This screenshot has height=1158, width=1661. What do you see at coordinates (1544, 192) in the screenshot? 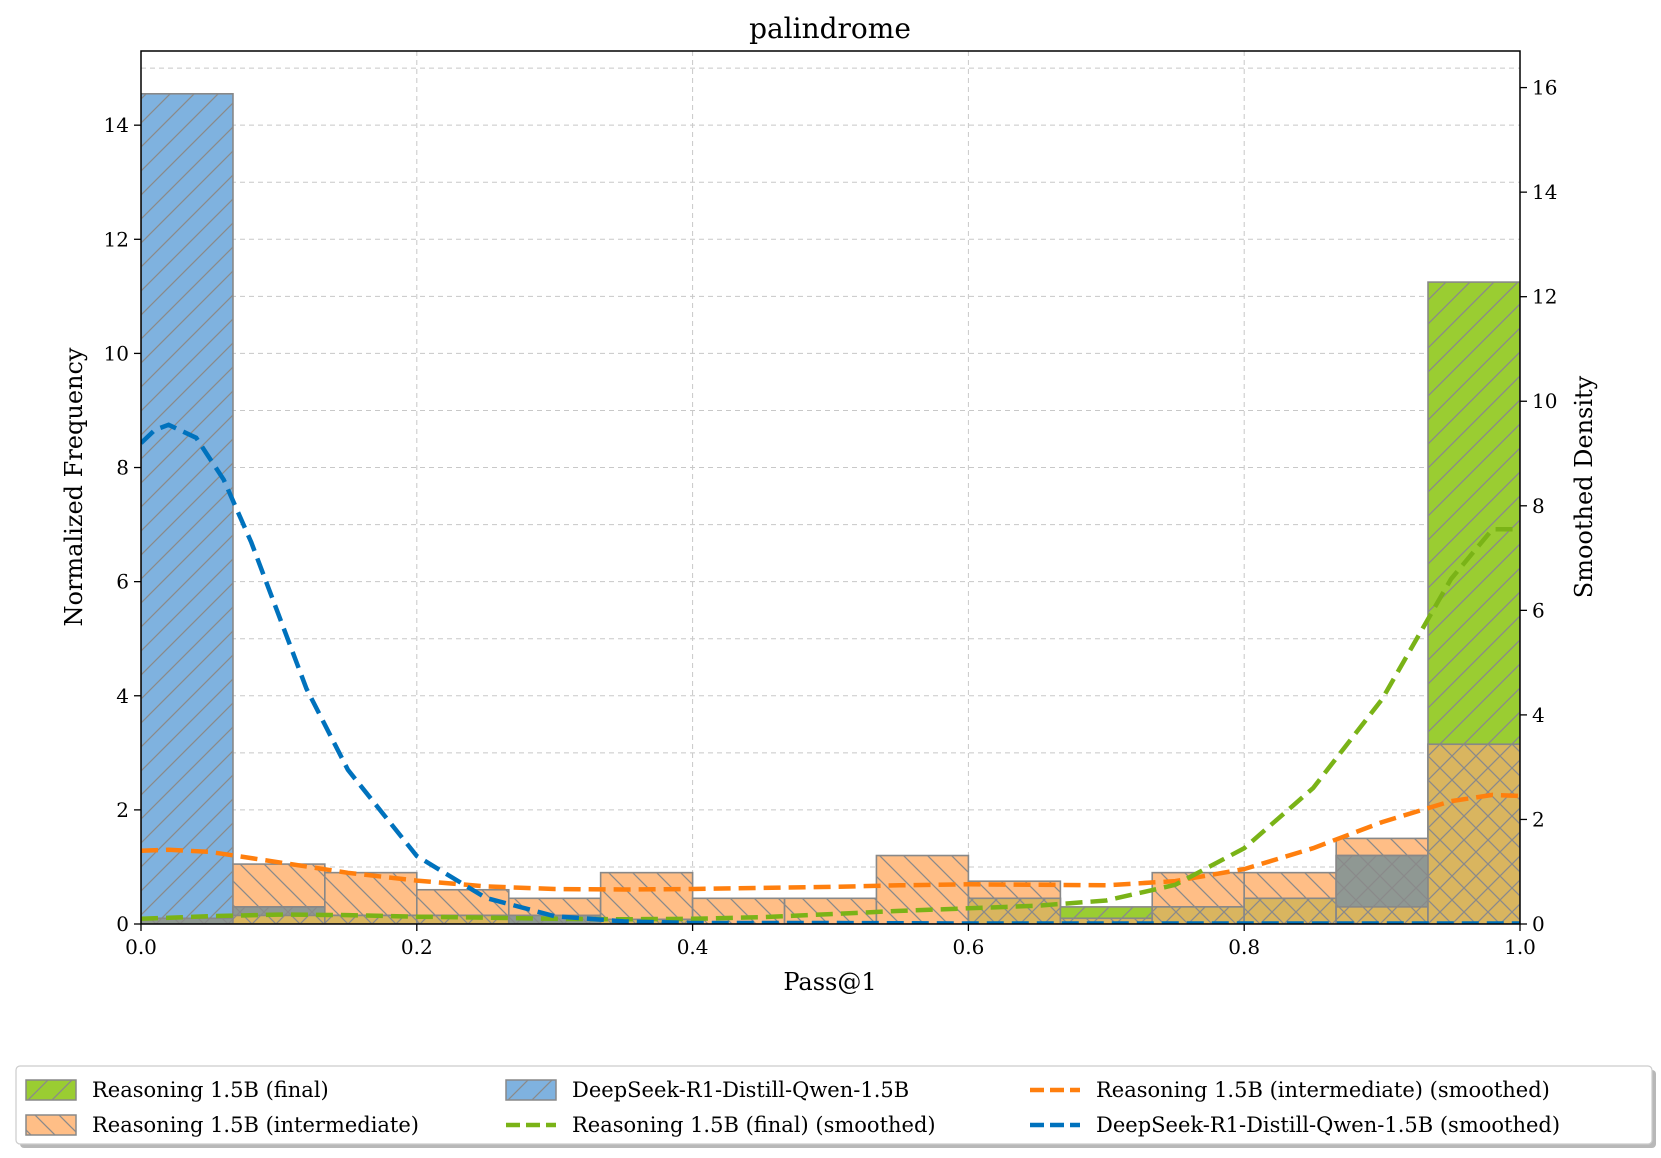
I see `y-right-tick-label: 14` at bounding box center [1544, 192].